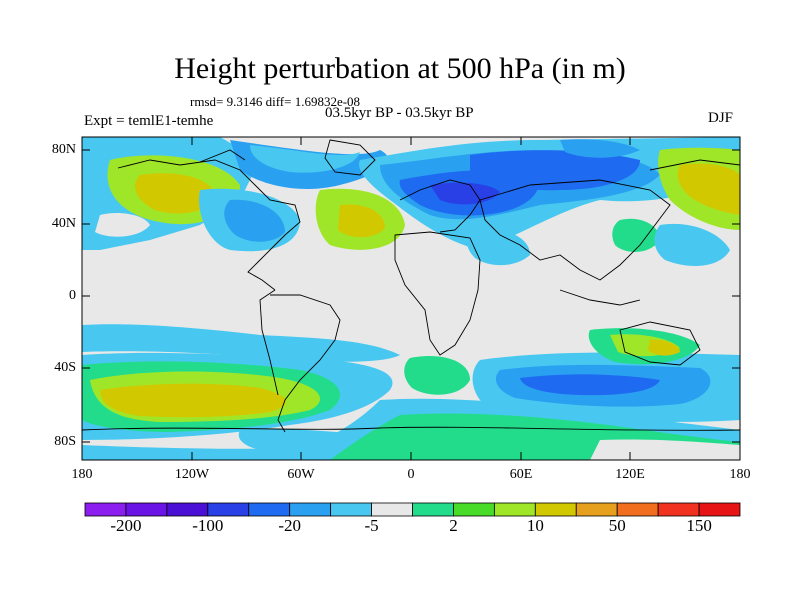 The width and height of the screenshot is (800, 600). I want to click on colorbar-label: -20, so click(290, 525).